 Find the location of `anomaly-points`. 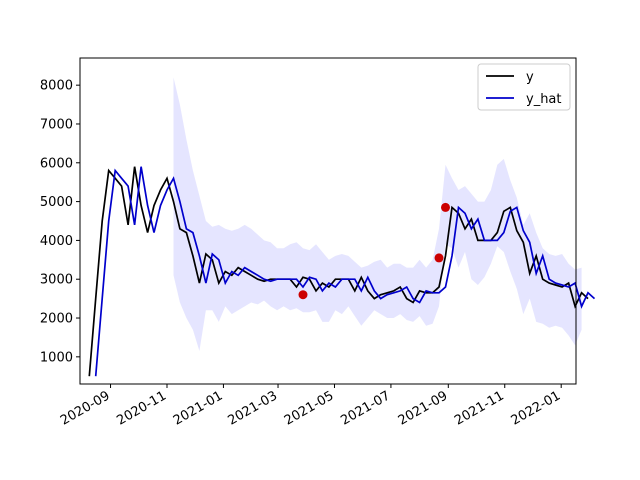

anomaly-points is located at coordinates (374, 251).